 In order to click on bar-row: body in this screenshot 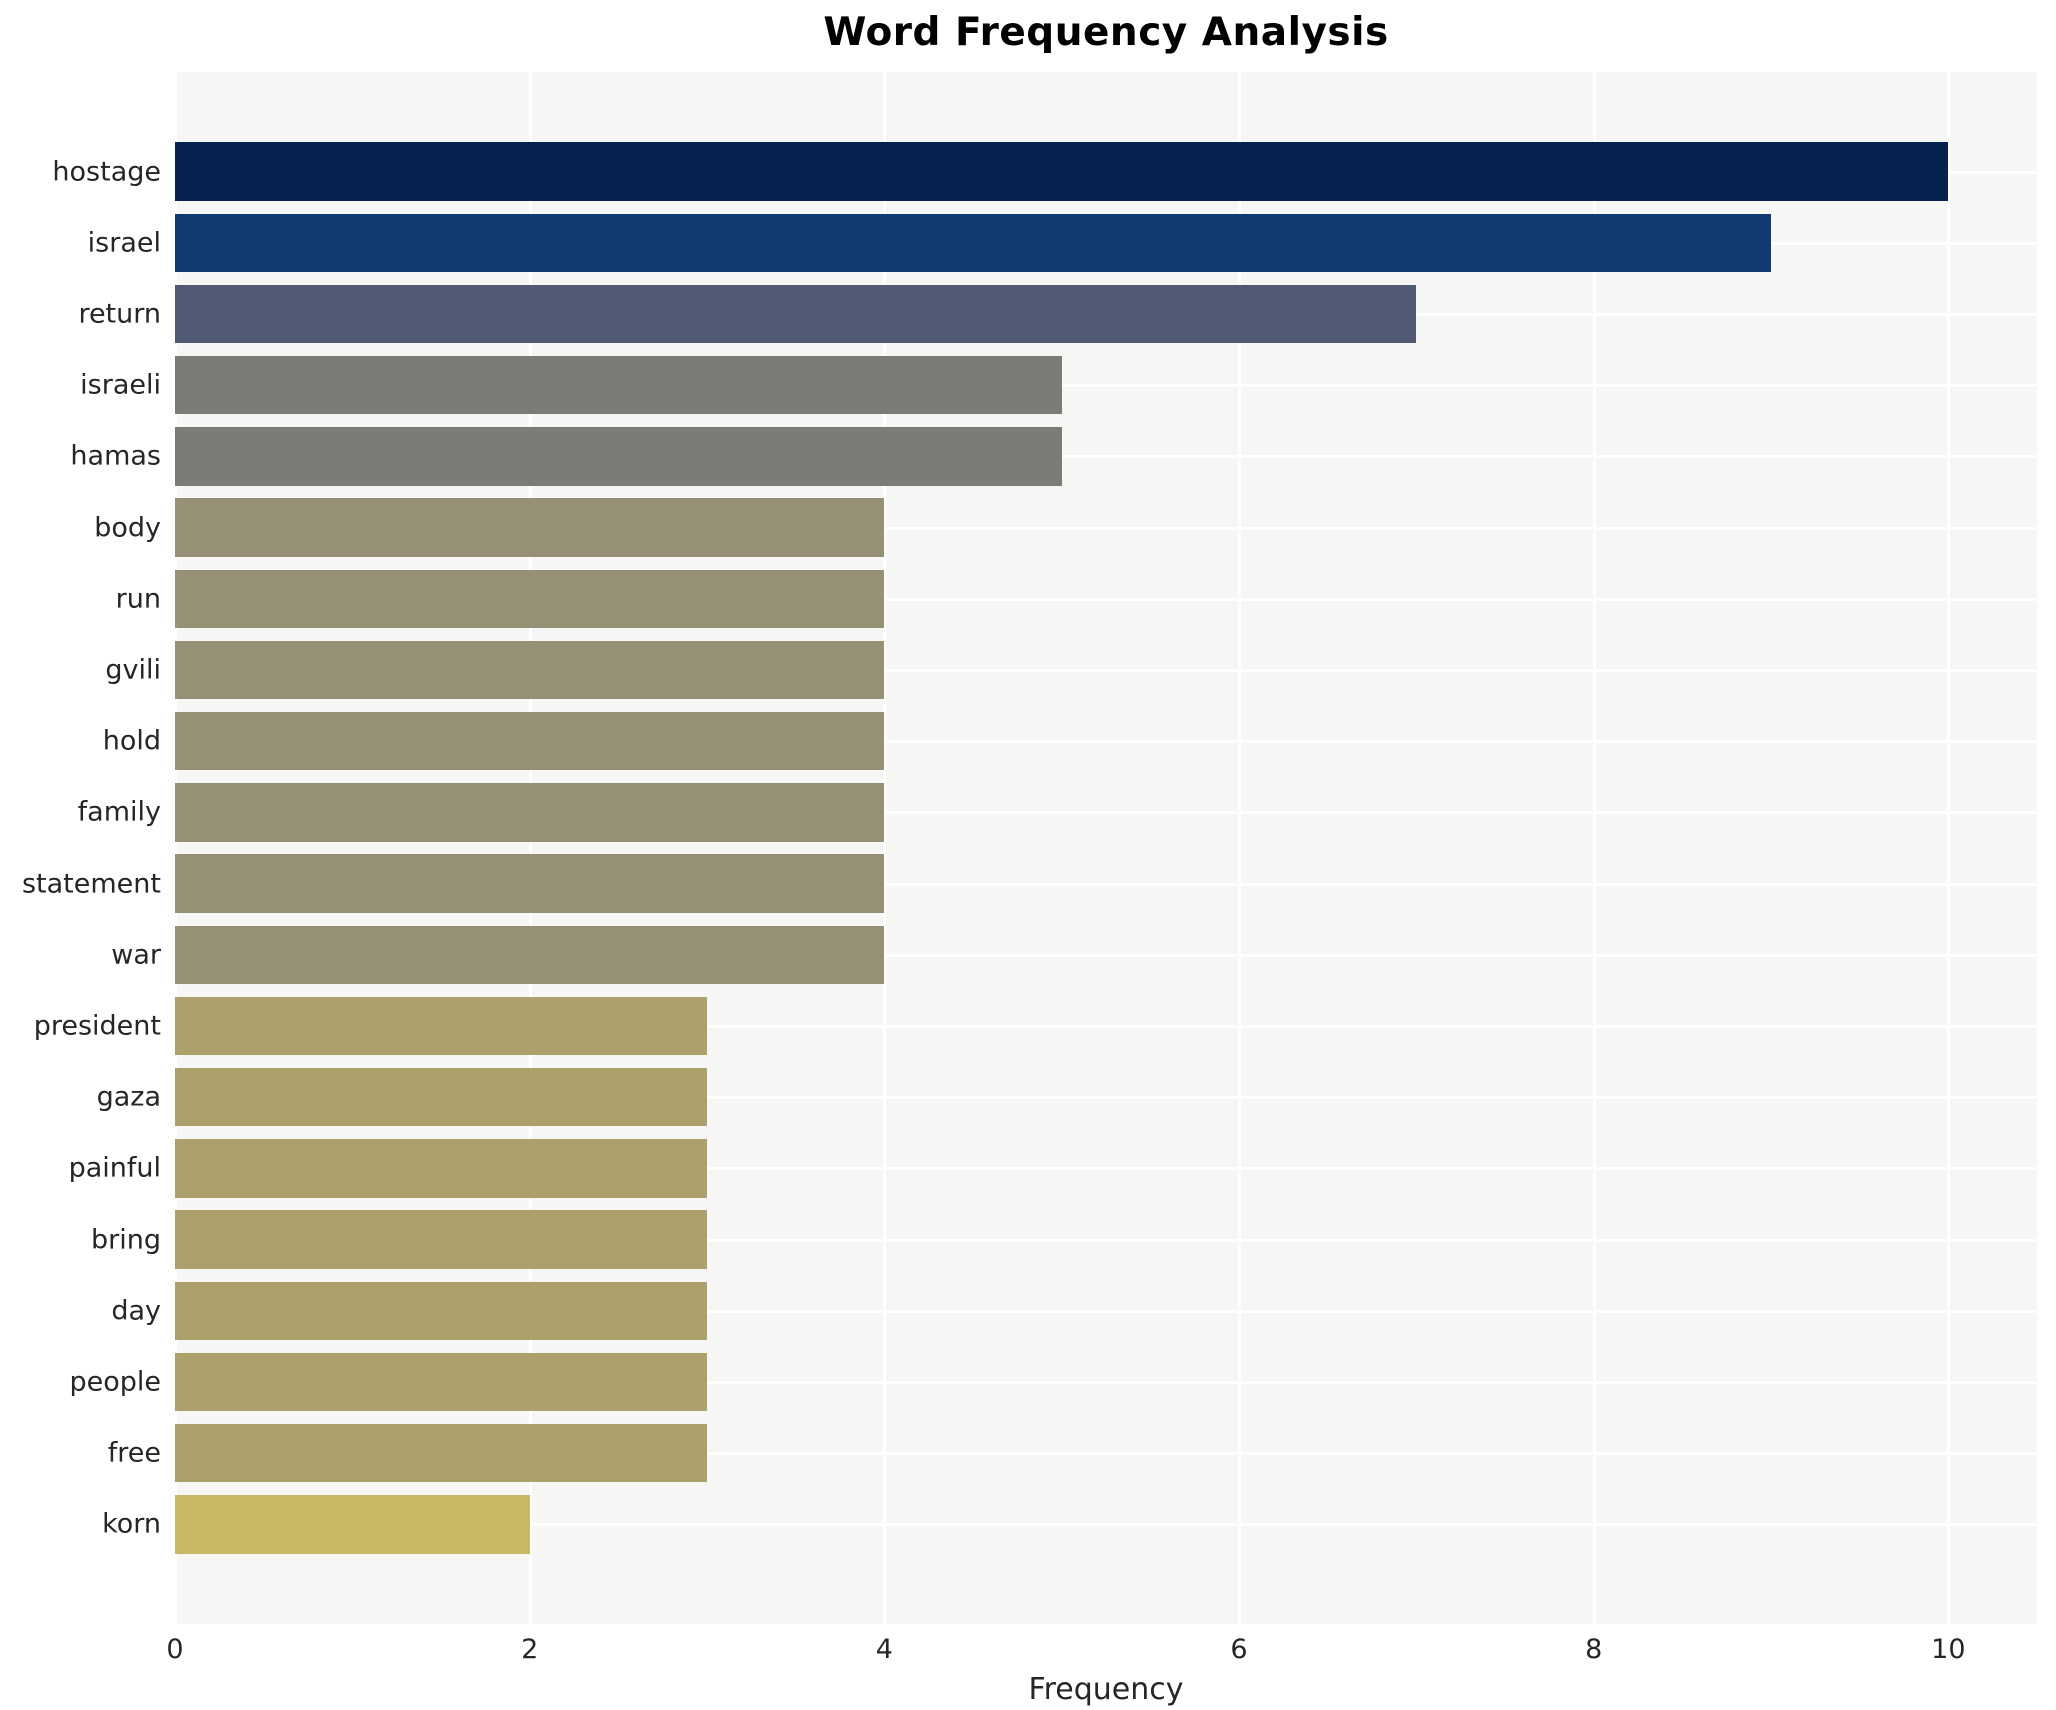, I will do `click(1065, 527)`.